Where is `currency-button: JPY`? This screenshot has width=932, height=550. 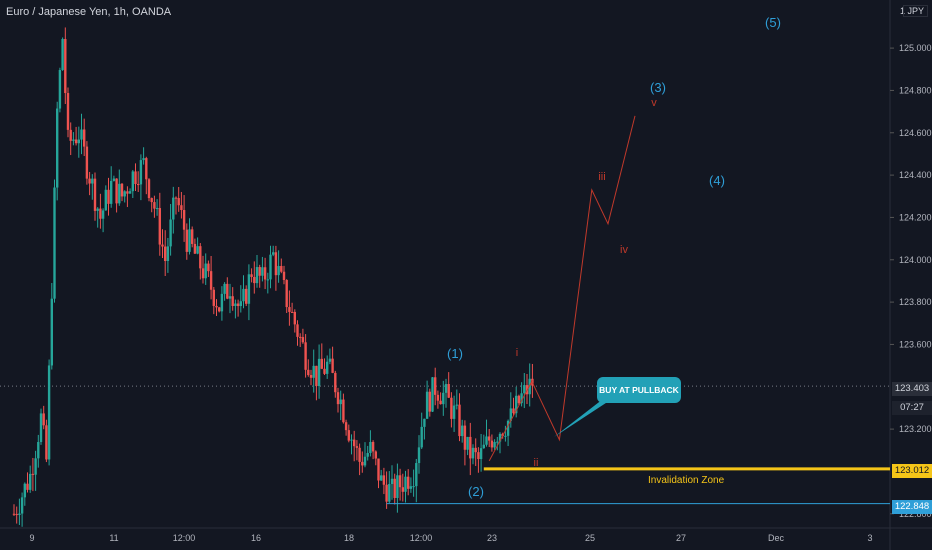 currency-button: JPY is located at coordinates (915, 11).